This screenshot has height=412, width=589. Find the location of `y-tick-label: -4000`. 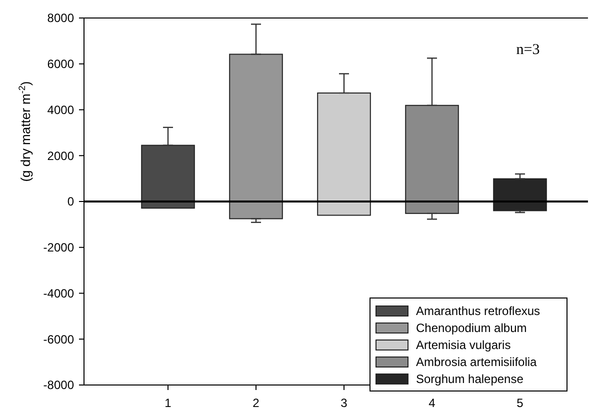

y-tick-label: -4000 is located at coordinates (58, 293).